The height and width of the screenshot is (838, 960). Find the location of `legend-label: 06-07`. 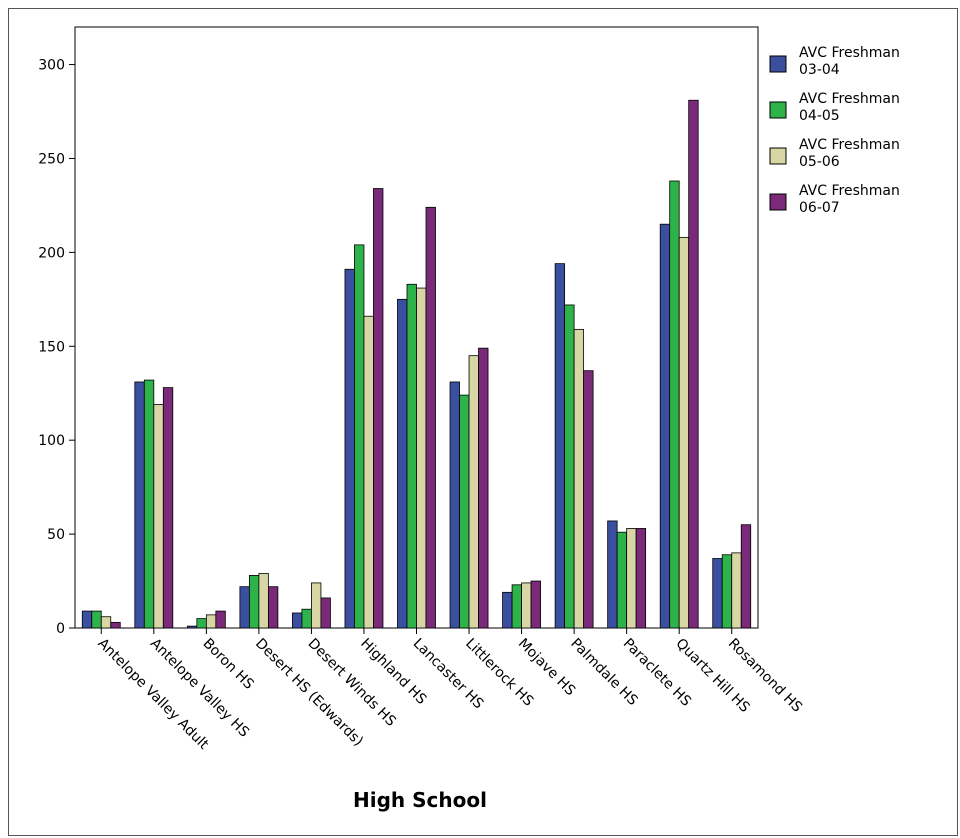

legend-label: 06-07 is located at coordinates (819, 208).